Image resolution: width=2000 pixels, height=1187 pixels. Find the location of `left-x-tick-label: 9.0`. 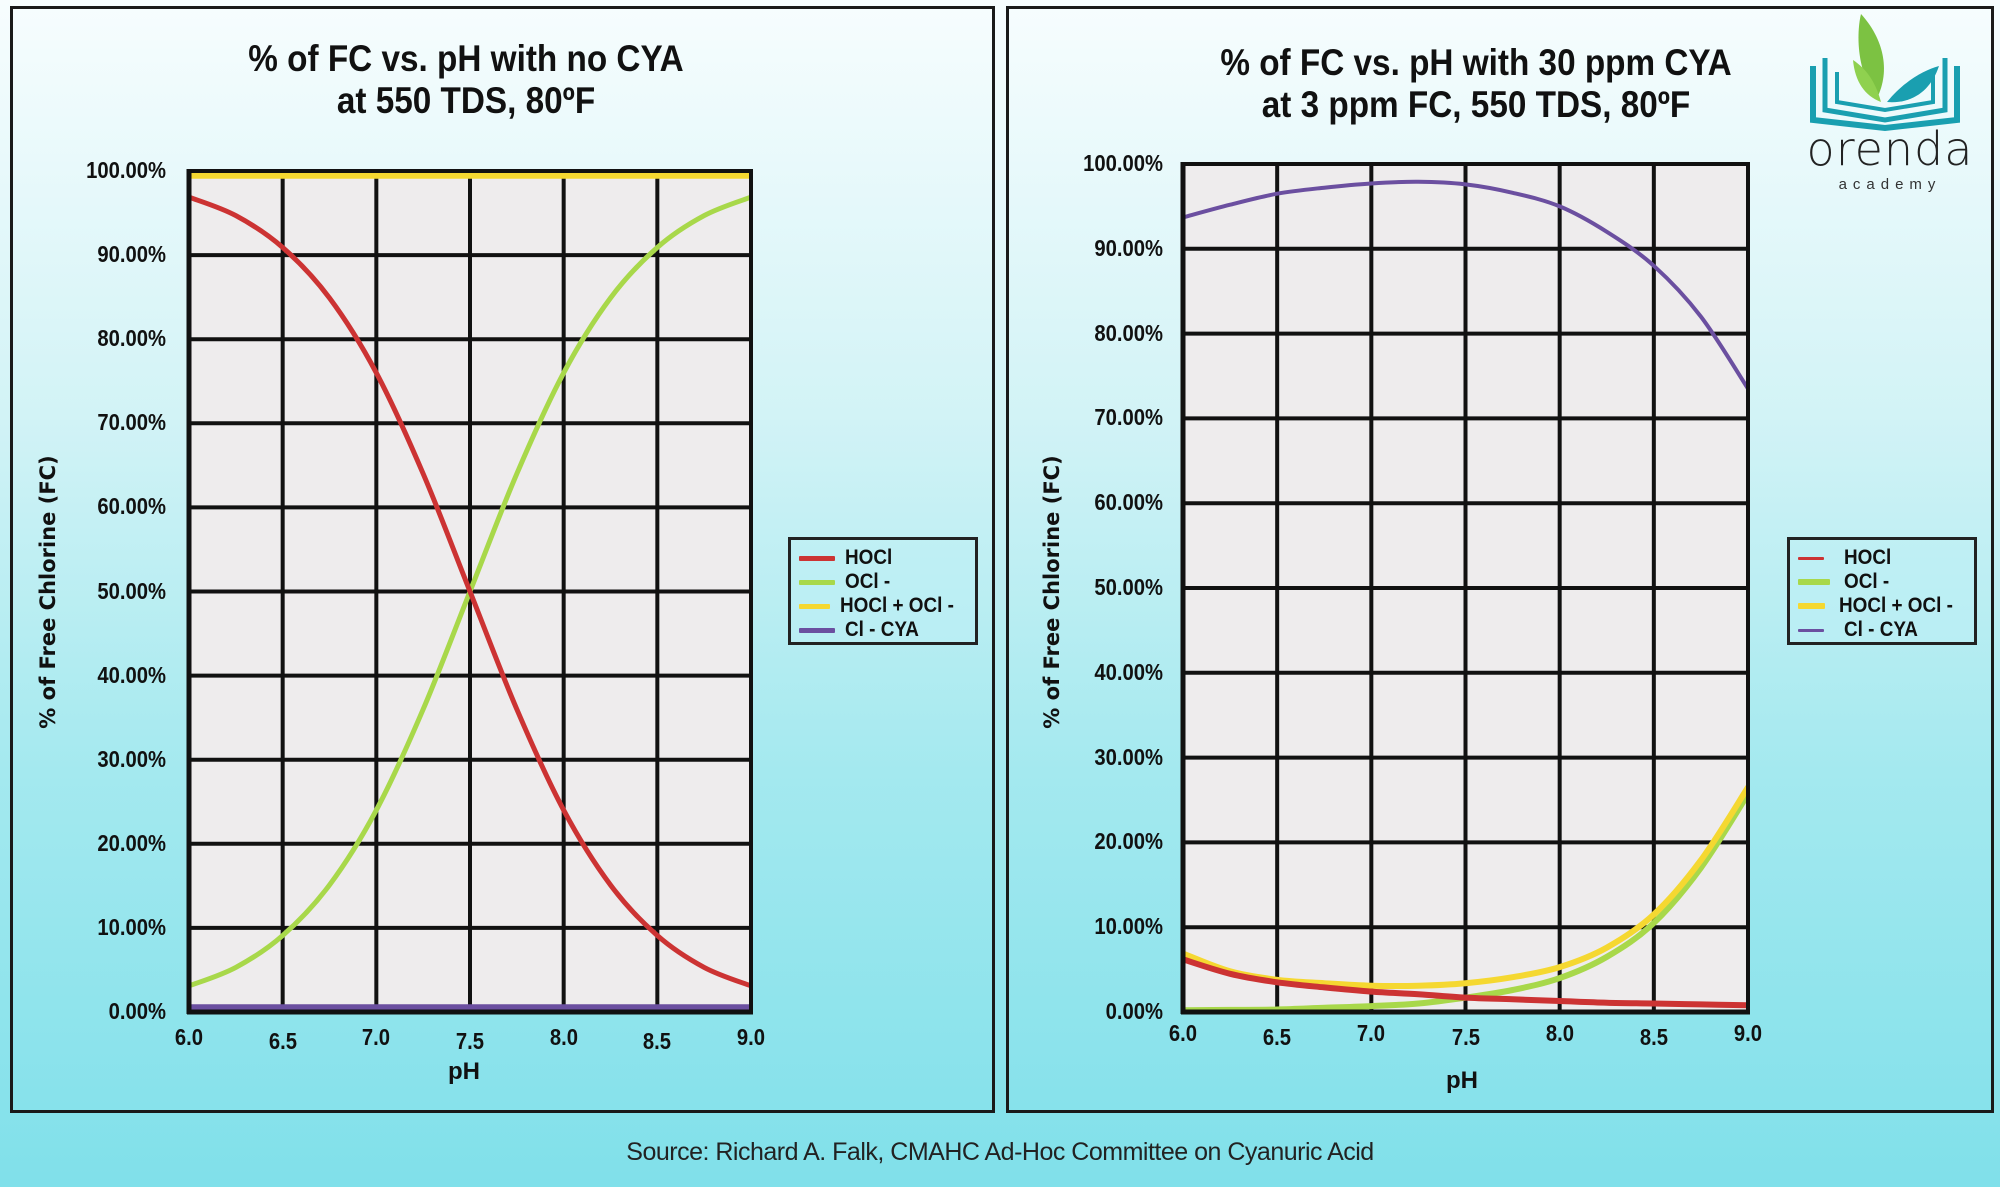

left-x-tick-label: 9.0 is located at coordinates (751, 1037).